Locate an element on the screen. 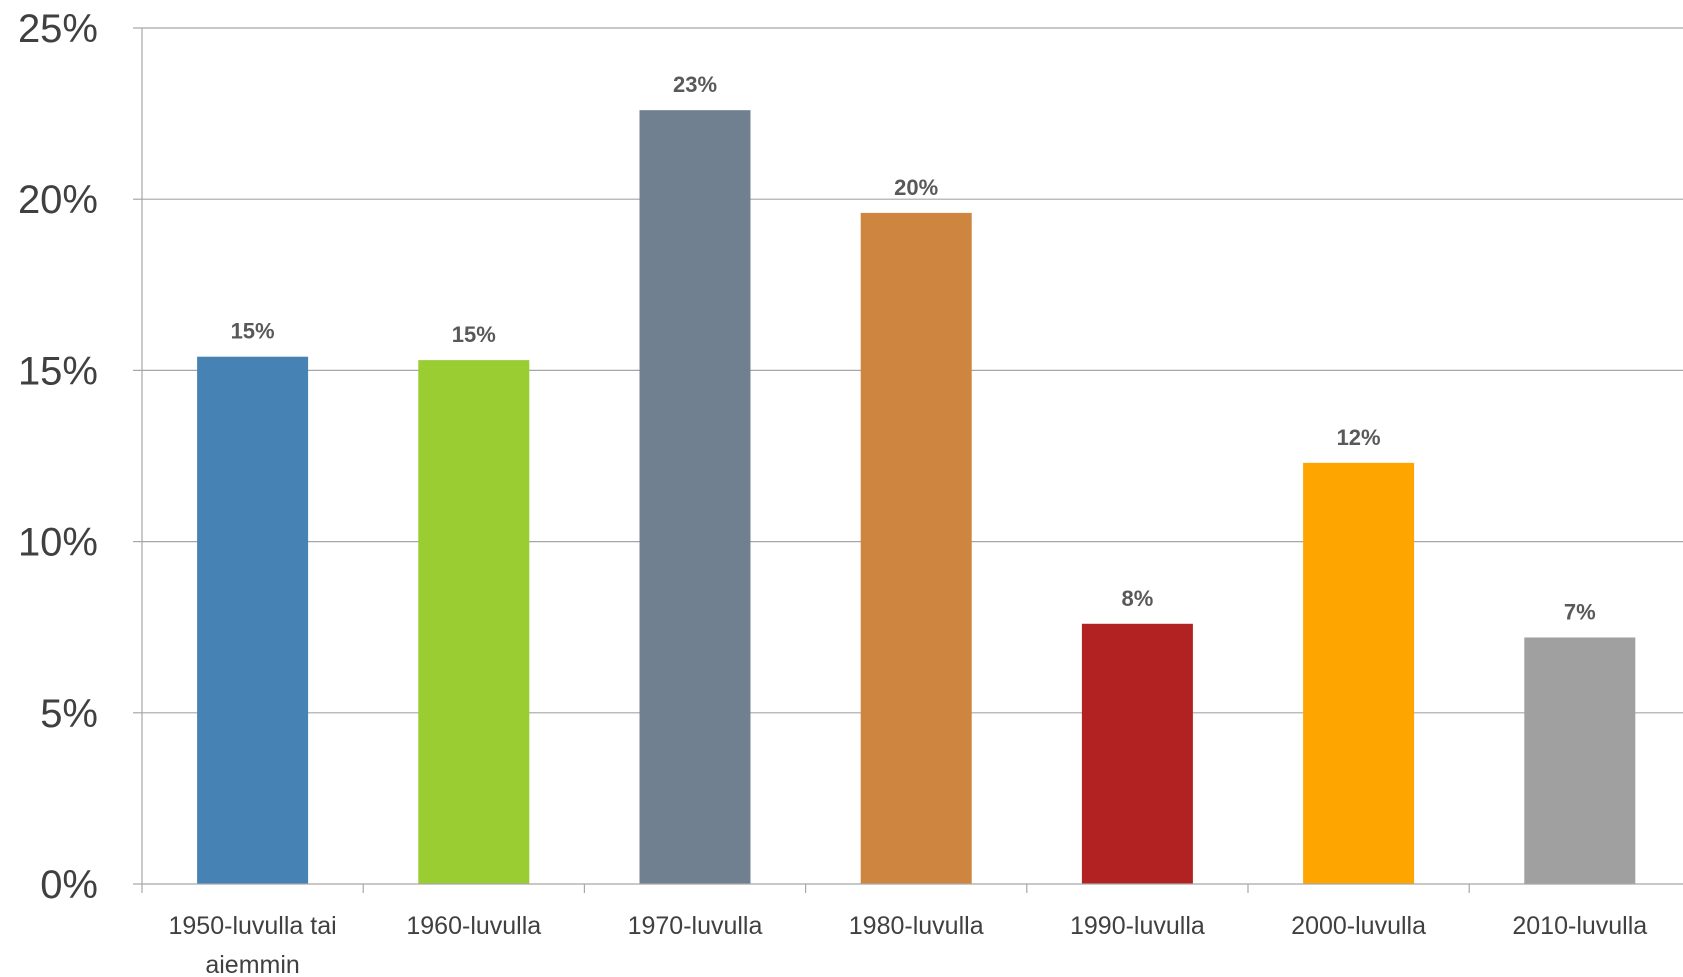 The image size is (1683, 977). data-label: 7% is located at coordinates (1580, 611).